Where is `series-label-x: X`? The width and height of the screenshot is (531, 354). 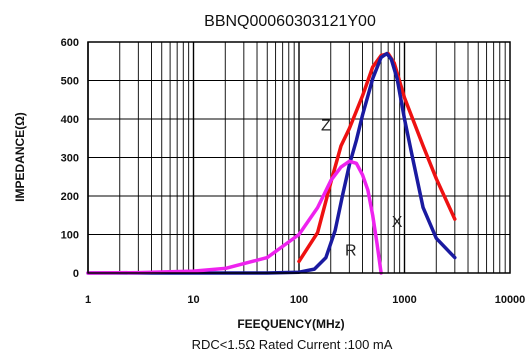 series-label-x: X is located at coordinates (397, 222).